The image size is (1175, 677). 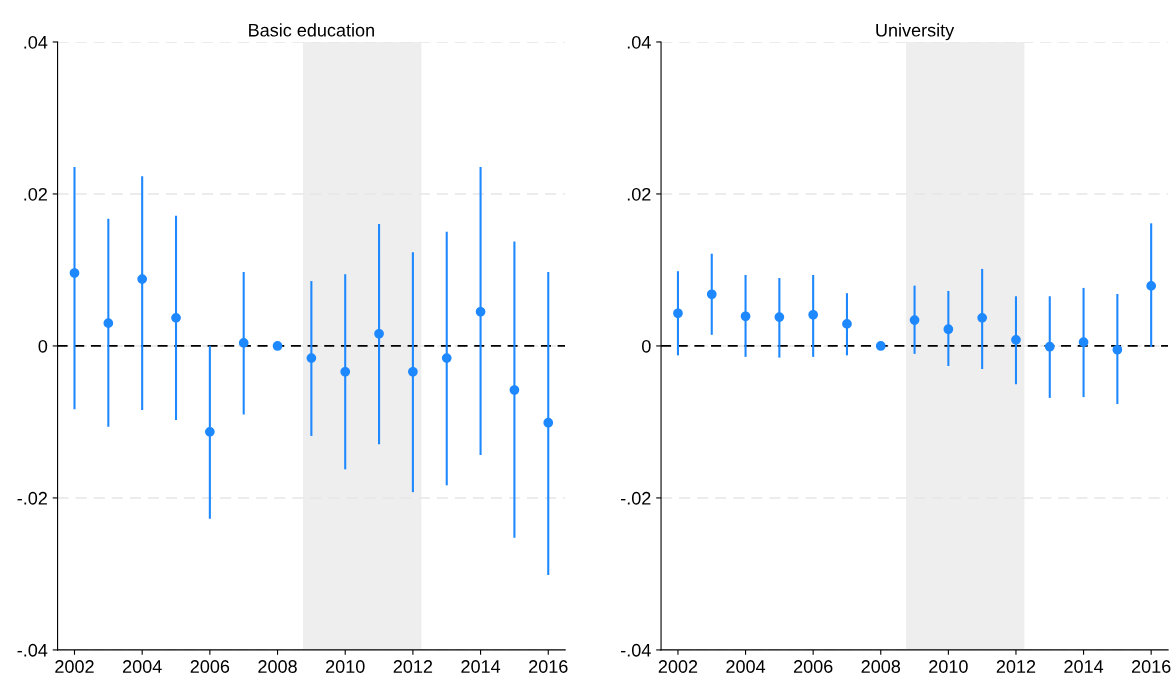 I want to click on chart-title: Basic education, so click(x=311, y=30).